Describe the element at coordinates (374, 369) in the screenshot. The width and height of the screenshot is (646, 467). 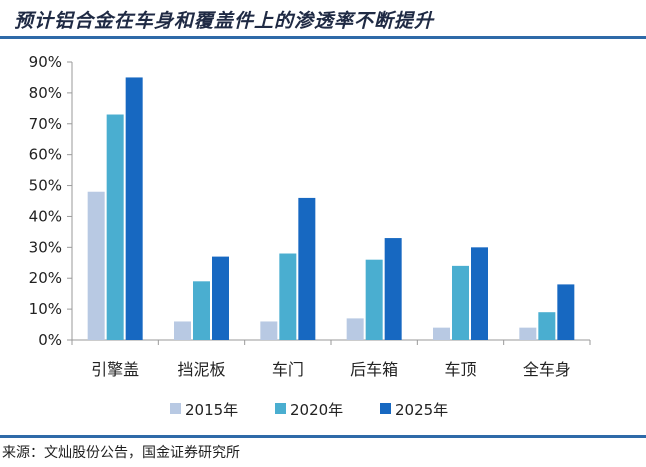
I see `x-category-label: 后车箱` at that location.